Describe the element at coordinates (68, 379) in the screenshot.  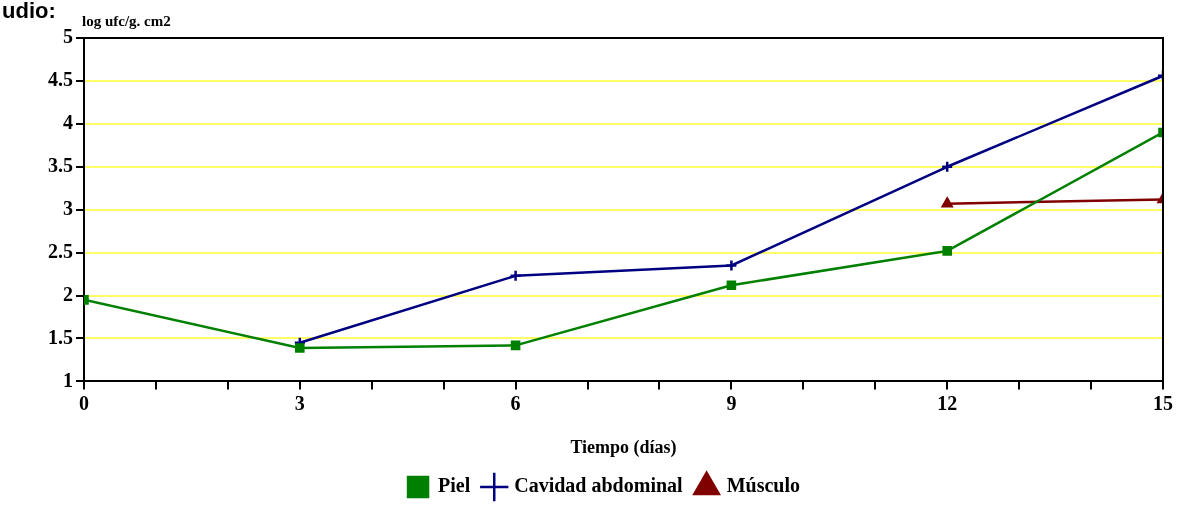
I see `y-tick-label: 1` at that location.